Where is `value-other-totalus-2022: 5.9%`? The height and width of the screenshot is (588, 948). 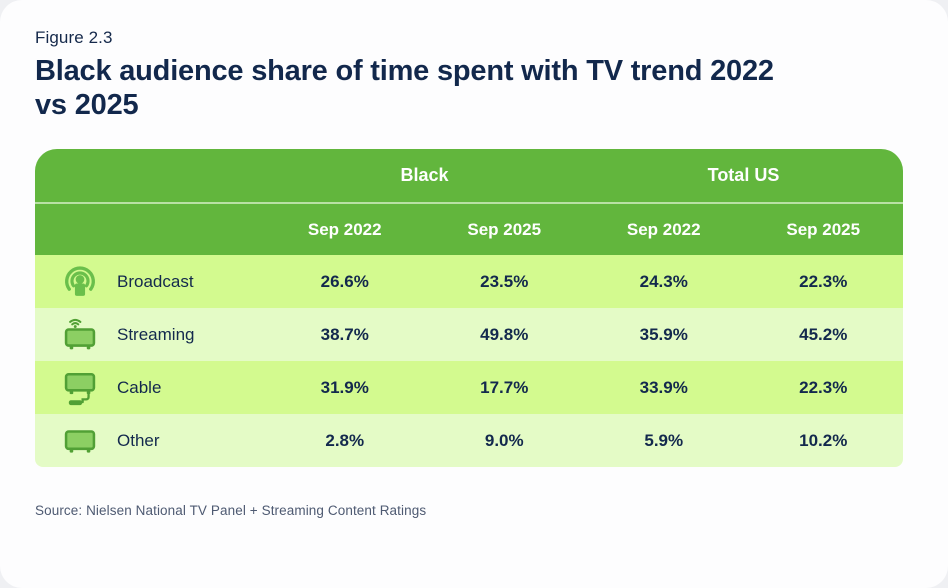 value-other-totalus-2022: 5.9% is located at coordinates (664, 441).